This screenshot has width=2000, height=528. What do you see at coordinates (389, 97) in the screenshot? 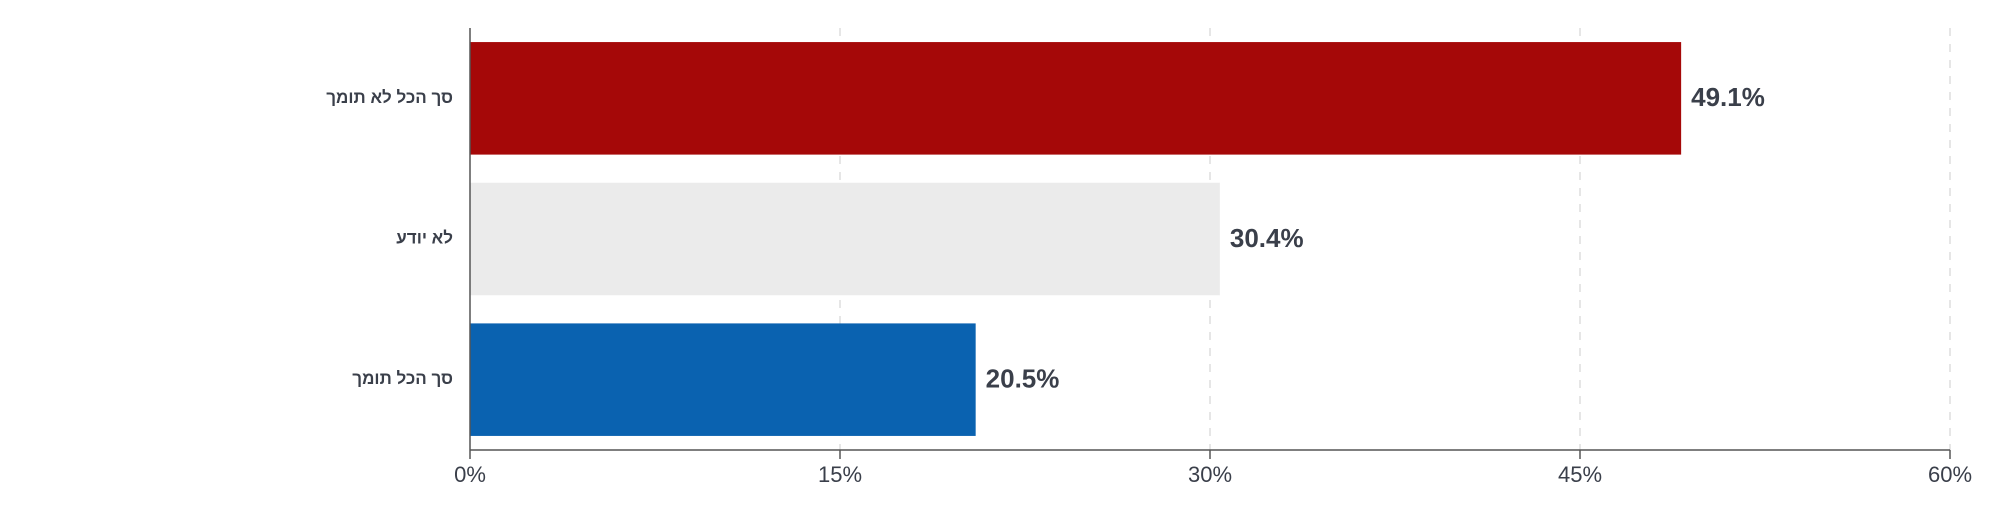
I see `y-tick-label: סך הכל לא תומך` at bounding box center [389, 97].